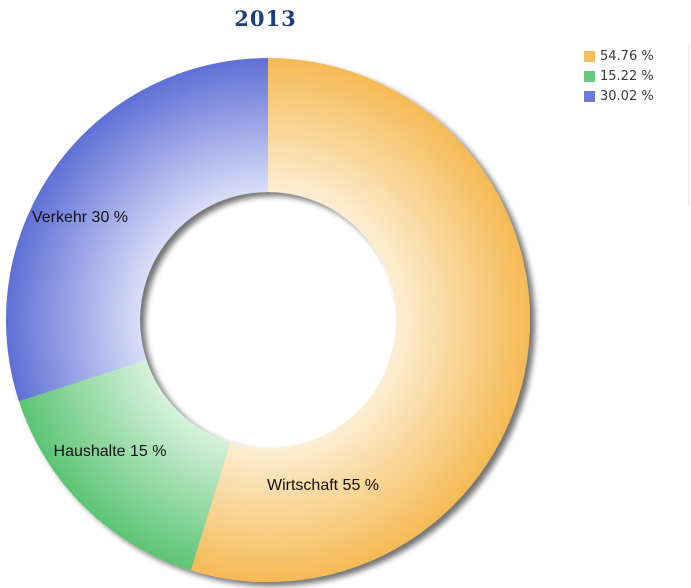  What do you see at coordinates (124, 465) in the screenshot?
I see `donut-slice` at bounding box center [124, 465].